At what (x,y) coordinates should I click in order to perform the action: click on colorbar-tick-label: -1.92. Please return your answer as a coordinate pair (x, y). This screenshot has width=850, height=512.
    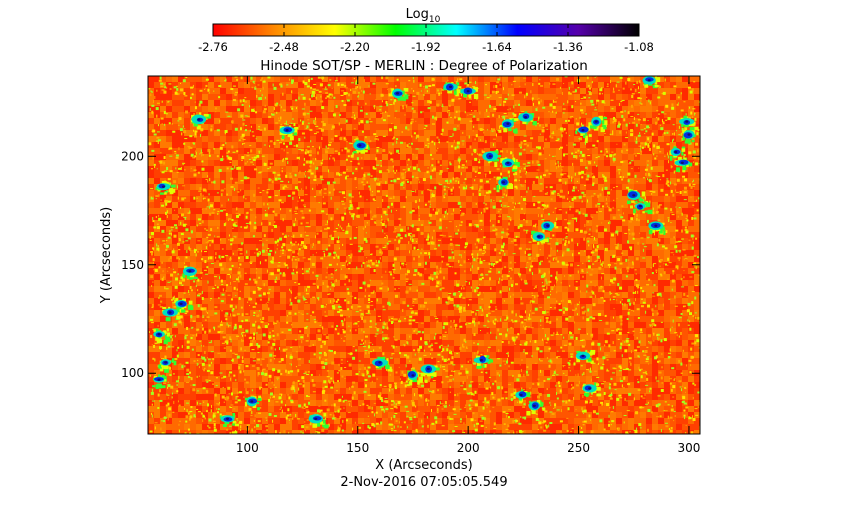
    Looking at the image, I should click on (426, 47).